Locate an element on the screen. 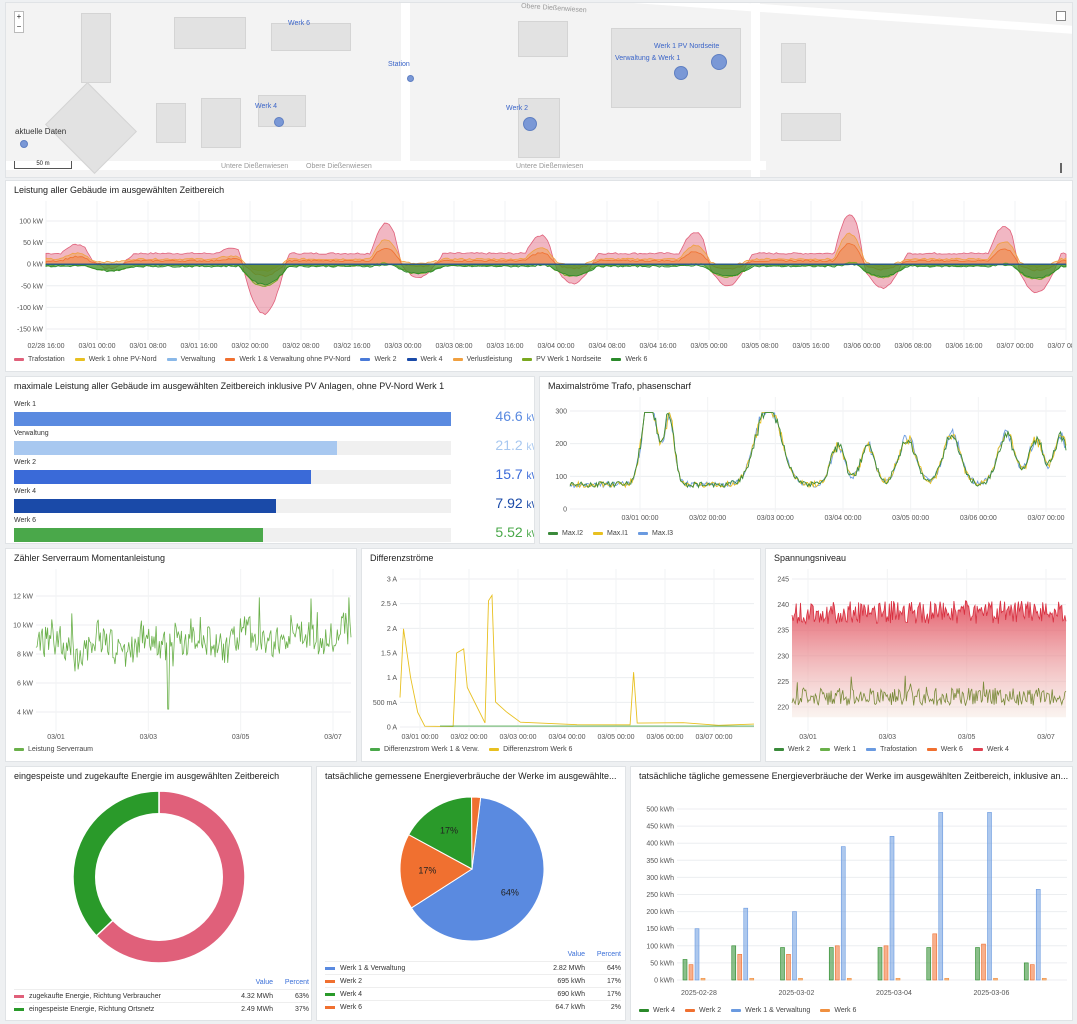 The image size is (1077, 1024). marker-werk1-pv-nord is located at coordinates (719, 62).